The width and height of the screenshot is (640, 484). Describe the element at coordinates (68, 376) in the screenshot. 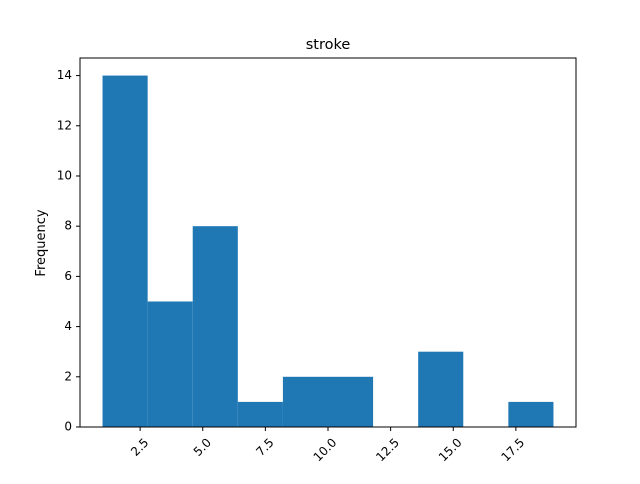

I see `y-tick-label: 2` at that location.